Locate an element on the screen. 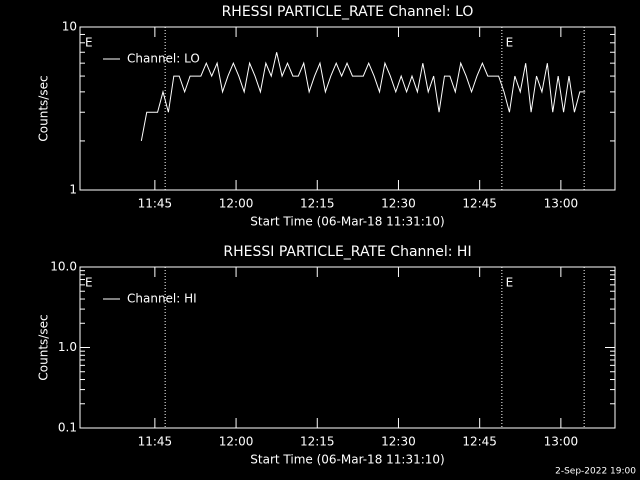 Image resolution: width=640 pixels, height=480 pixels. y-tick-label: 10 is located at coordinates (69, 27).